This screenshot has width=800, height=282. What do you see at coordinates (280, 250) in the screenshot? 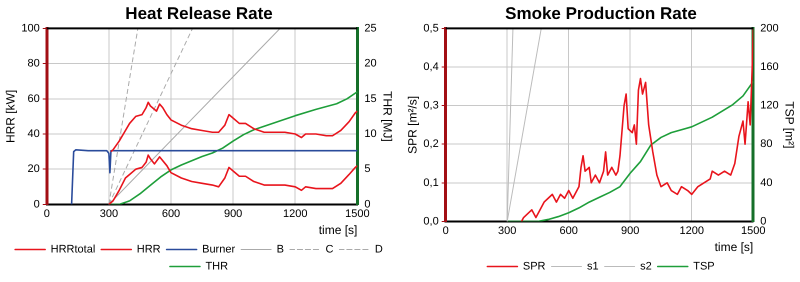
I see `legend-label: B` at bounding box center [280, 250].